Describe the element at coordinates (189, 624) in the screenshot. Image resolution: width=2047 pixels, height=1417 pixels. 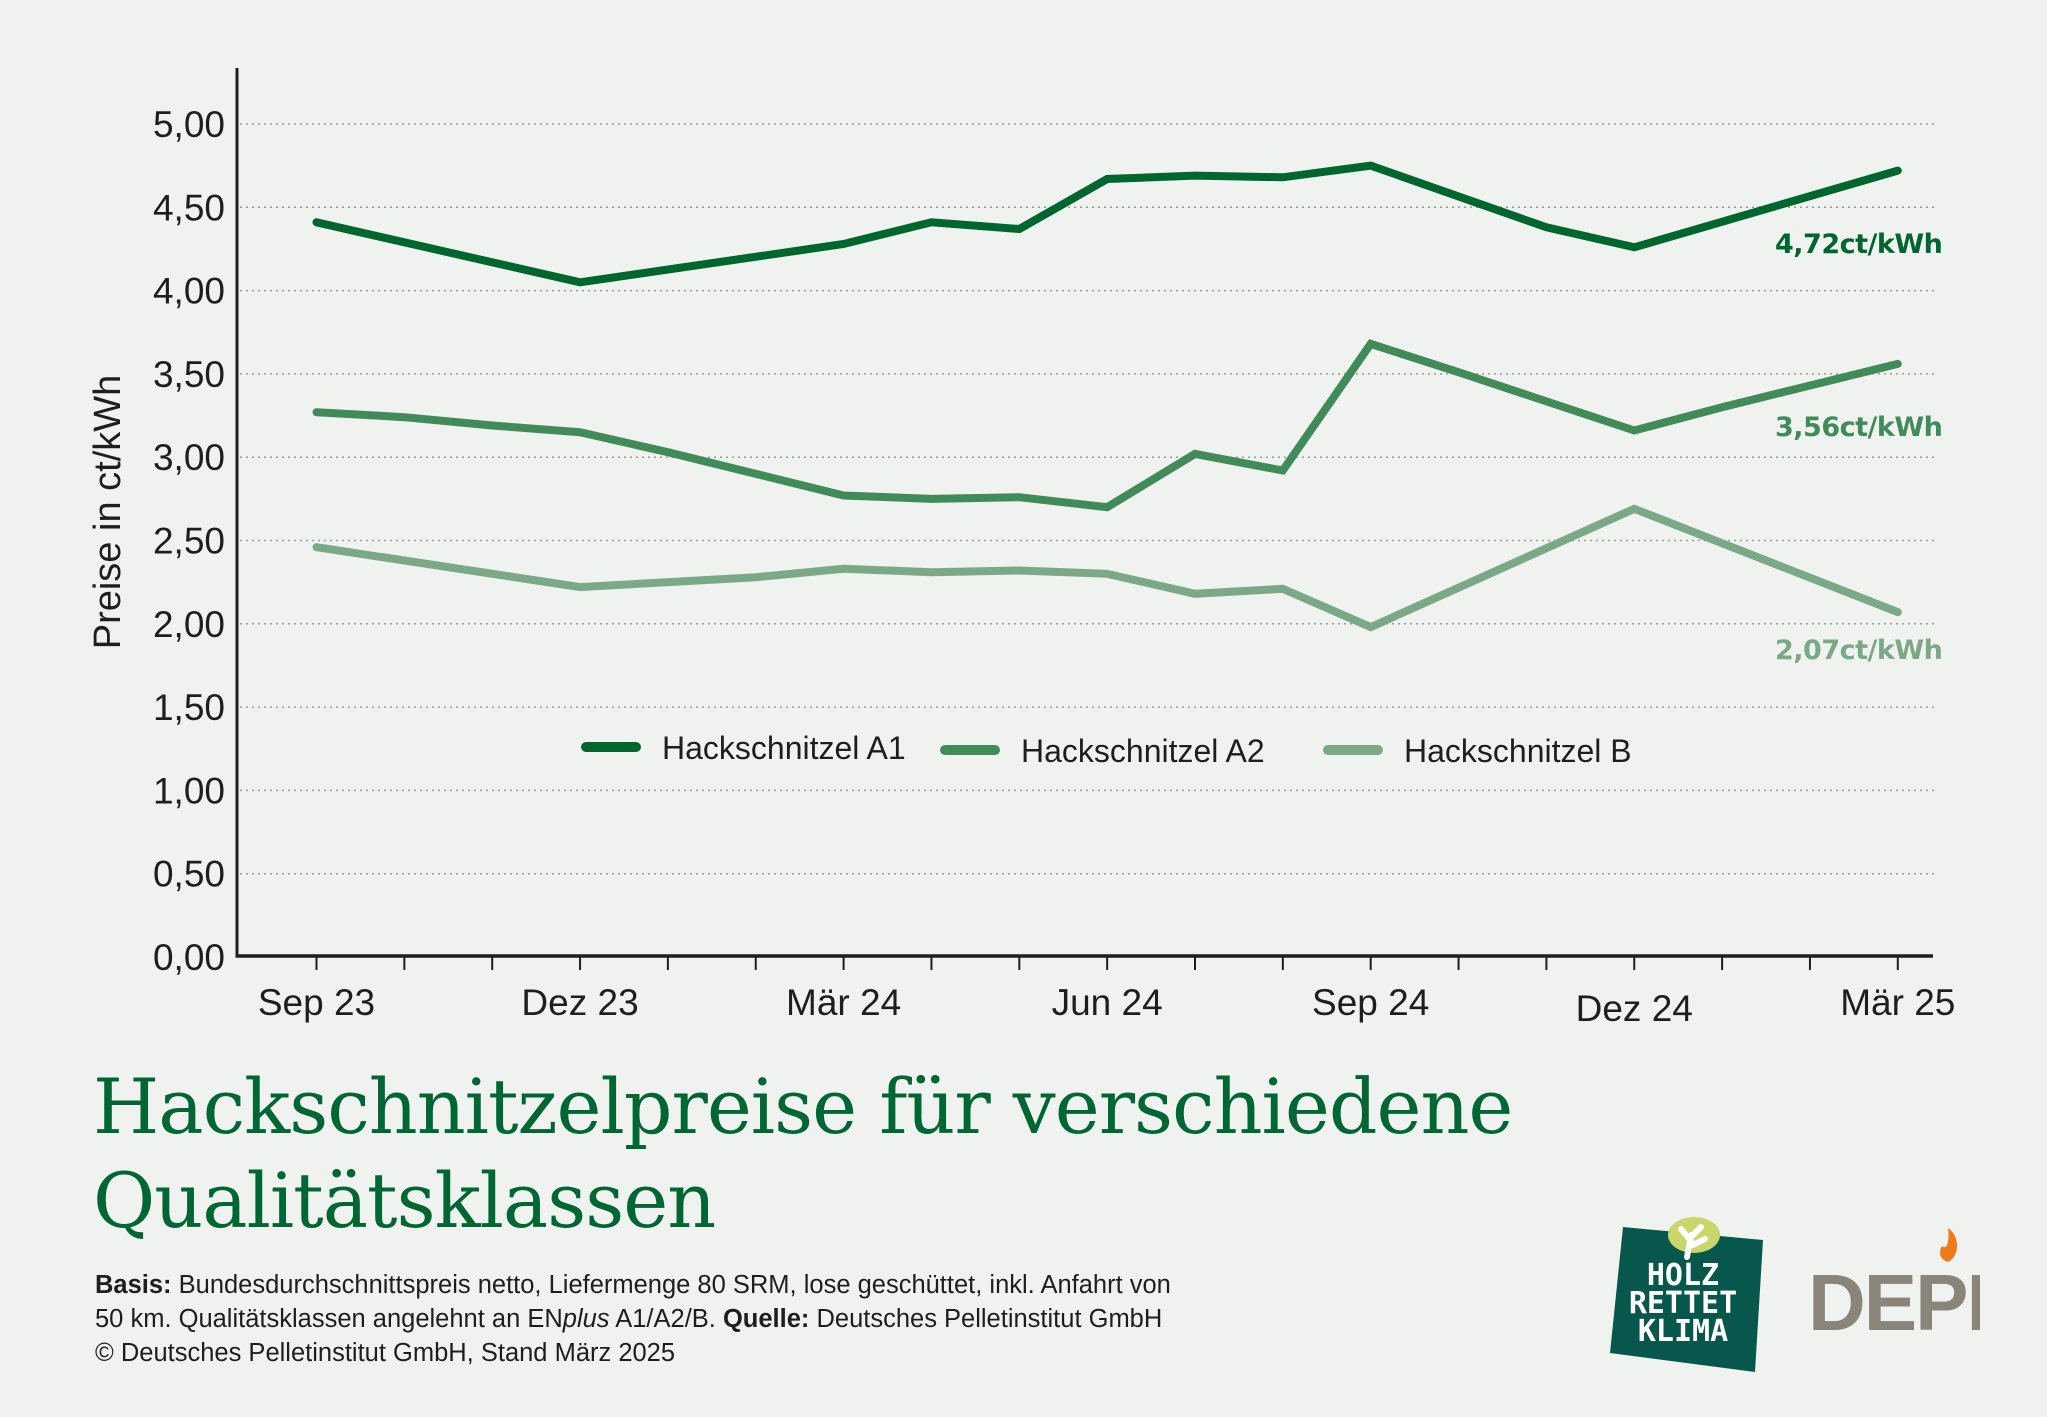
I see `y-tick-label: 2,00` at that location.